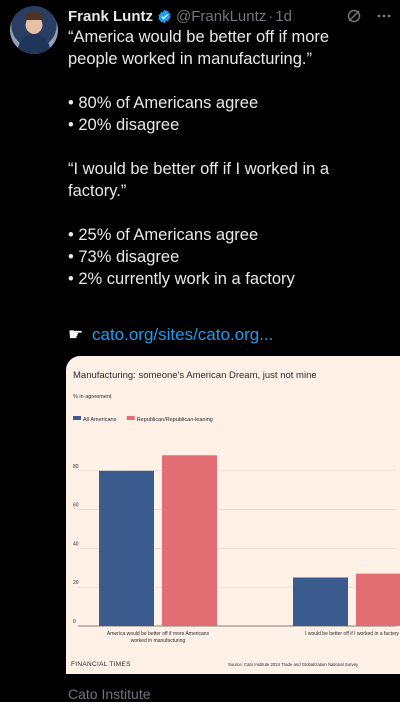 This screenshot has width=400, height=702. I want to click on tweet-header: Frank Luntz @FrankLuntz · 1d, so click(230, 16).